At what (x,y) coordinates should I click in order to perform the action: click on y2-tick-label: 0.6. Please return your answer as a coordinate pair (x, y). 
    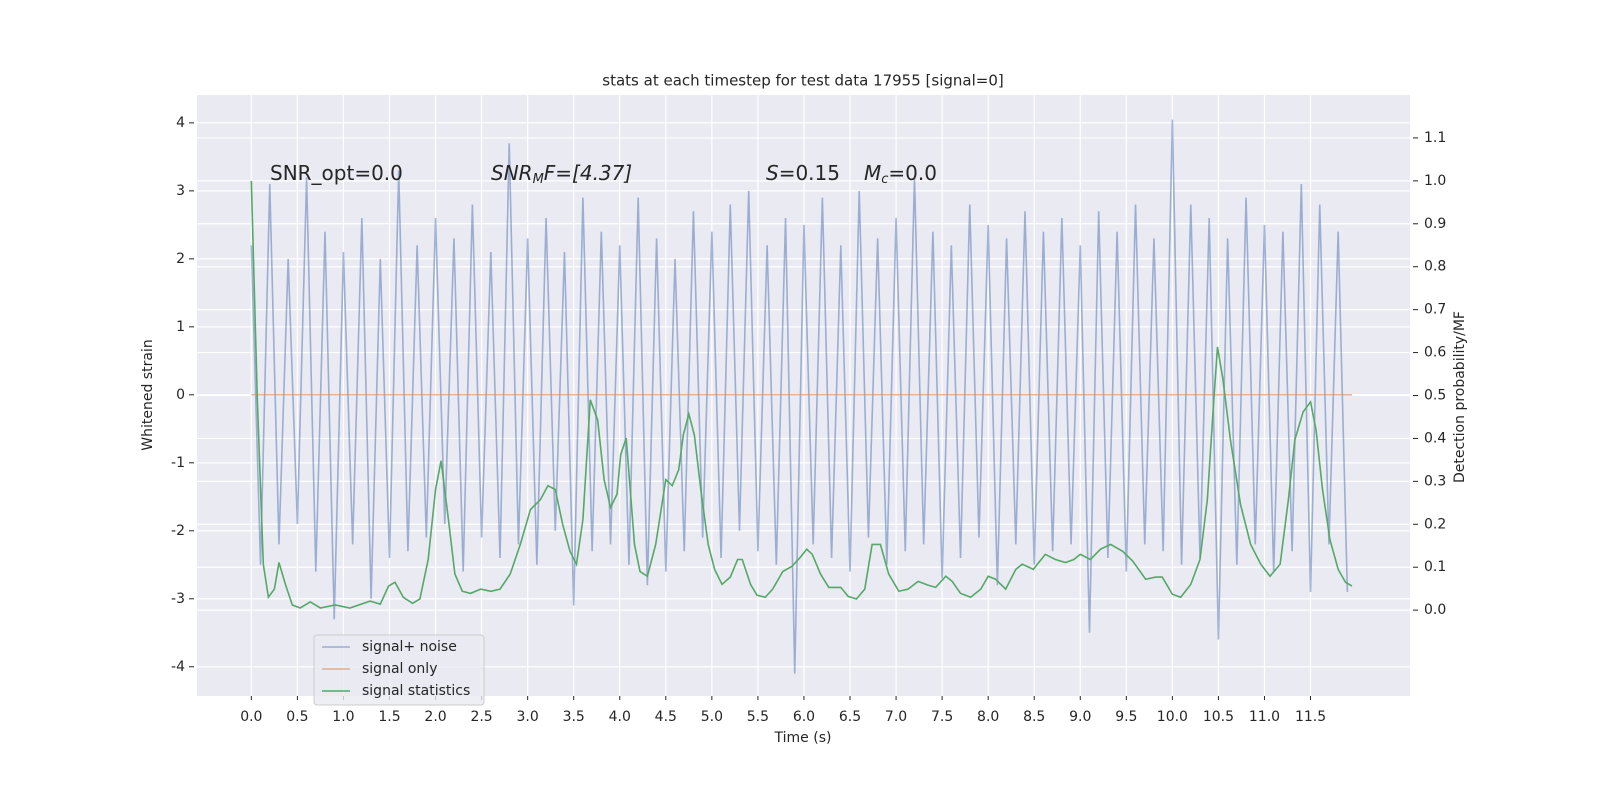
    Looking at the image, I should click on (1435, 353).